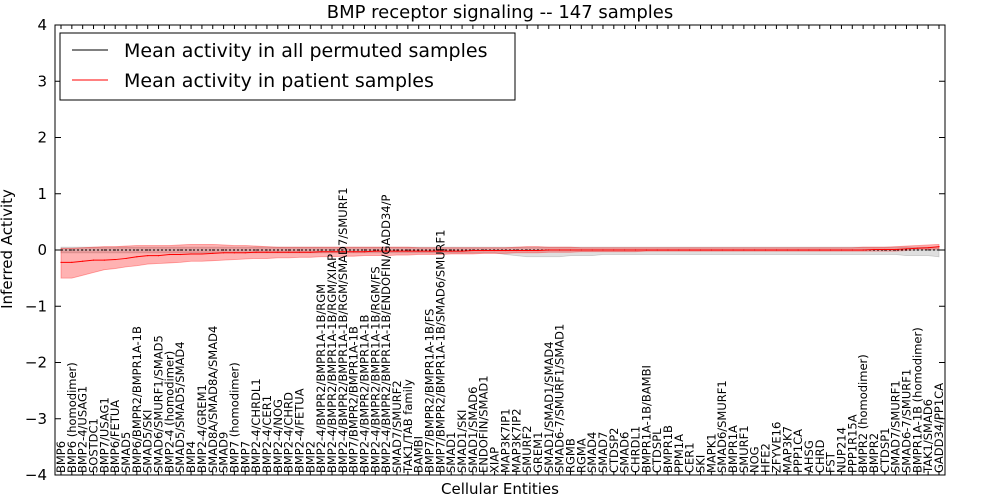 Image resolution: width=1000 pixels, height=504 pixels. Describe the element at coordinates (375, 369) in the screenshot. I see `x-tick-label: BMP2-4/BMPR2/BMPR1A-1B/RGM/FS` at that location.